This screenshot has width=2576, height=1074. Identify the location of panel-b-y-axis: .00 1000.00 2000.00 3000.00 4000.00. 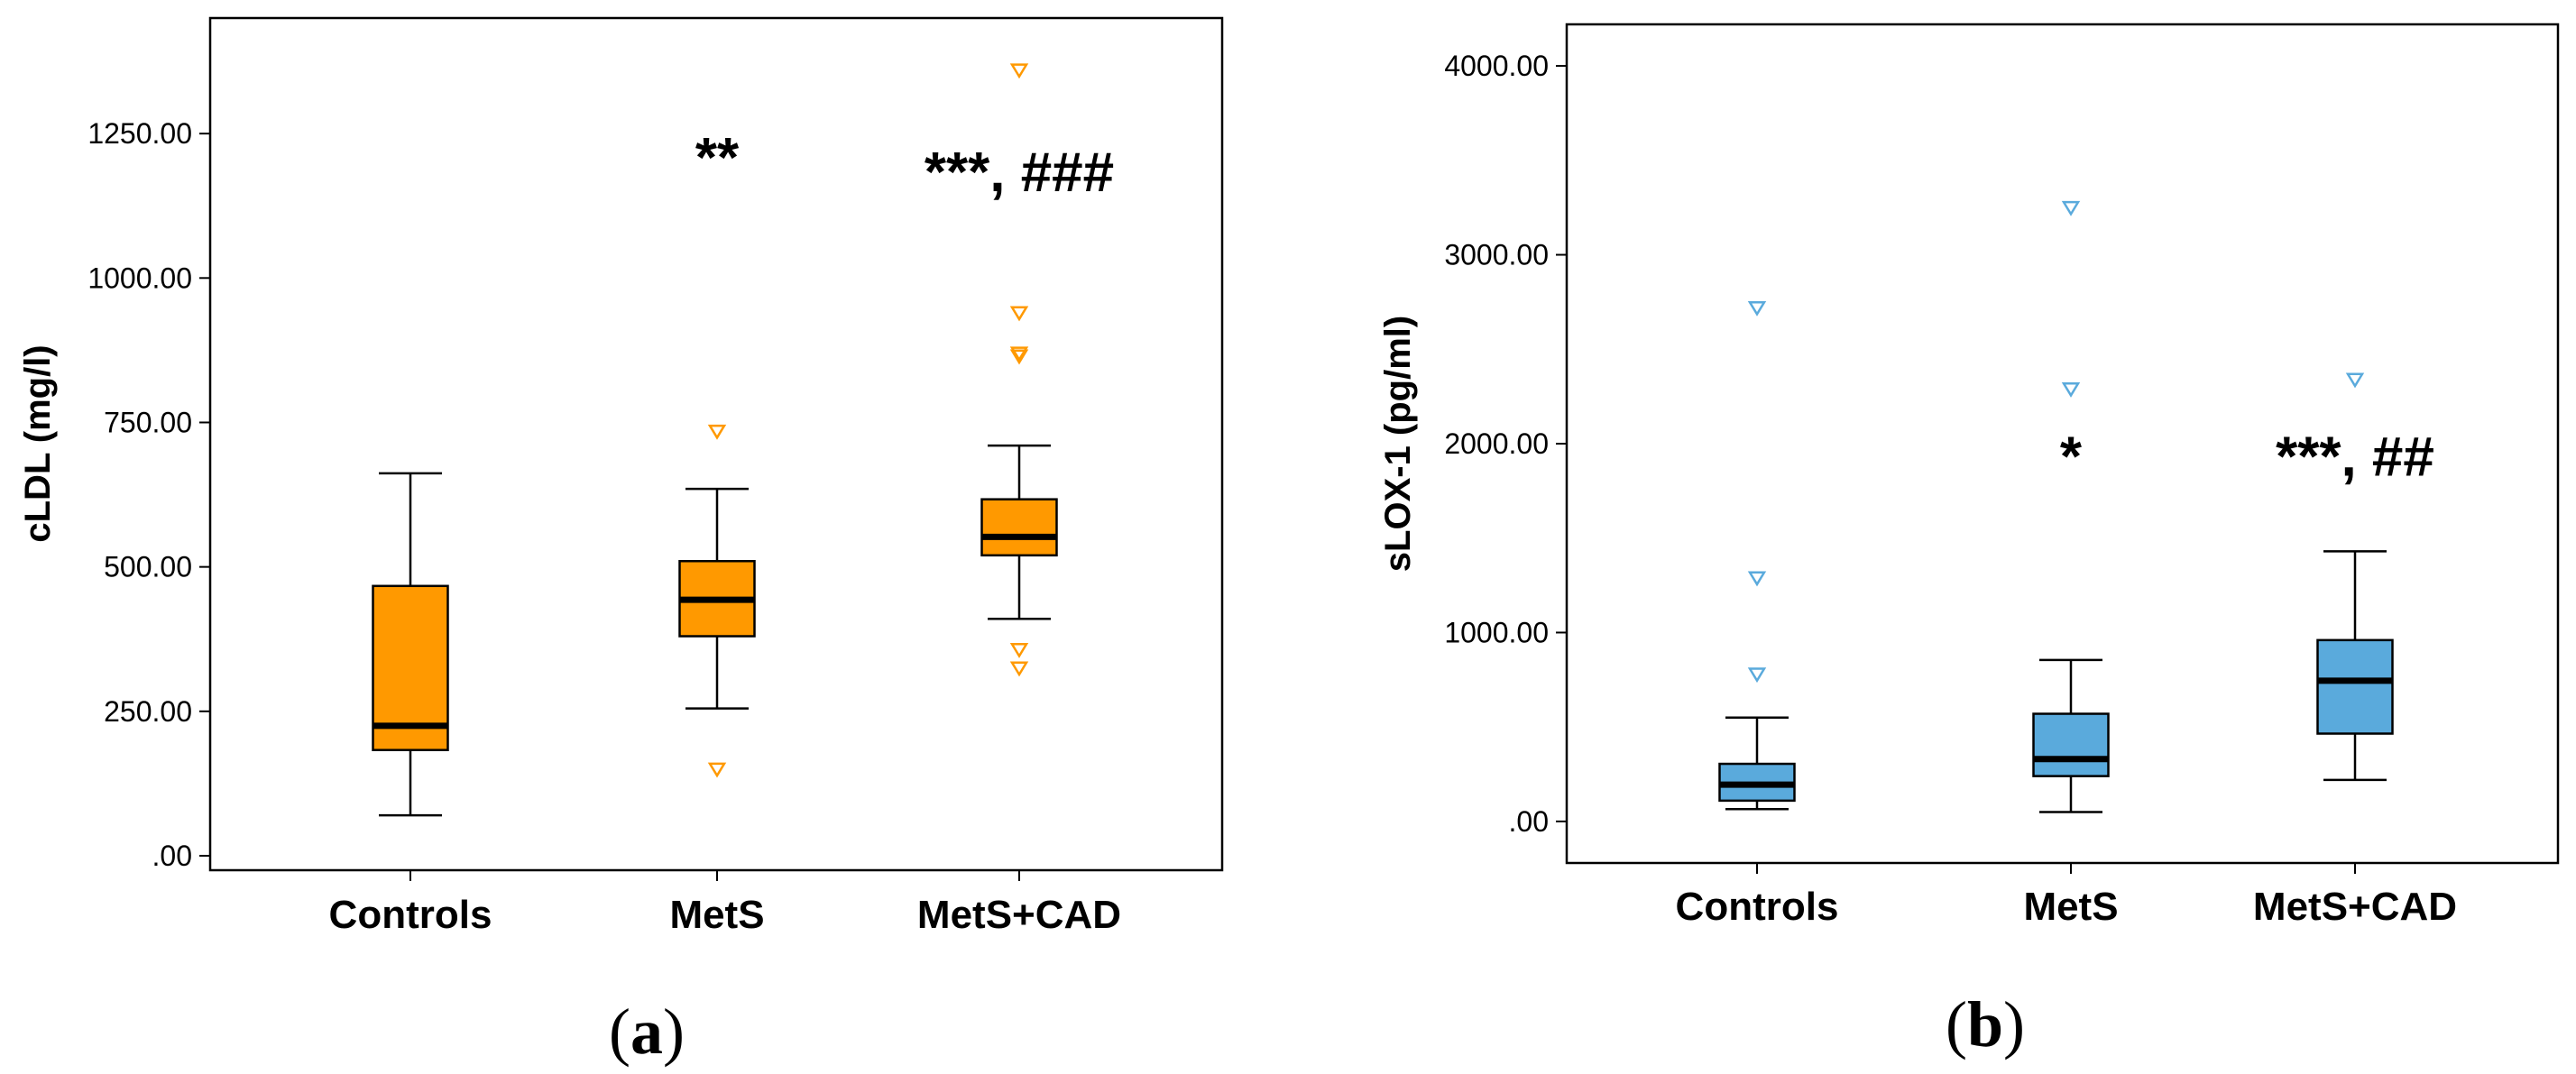
(1506, 444).